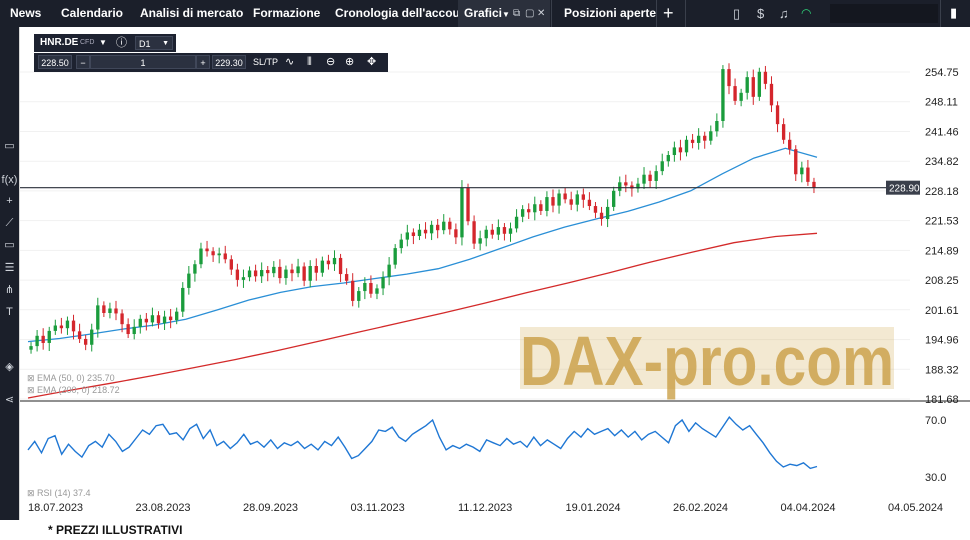  What do you see at coordinates (203, 62) in the screenshot?
I see `volume-increase-button: +` at bounding box center [203, 62].